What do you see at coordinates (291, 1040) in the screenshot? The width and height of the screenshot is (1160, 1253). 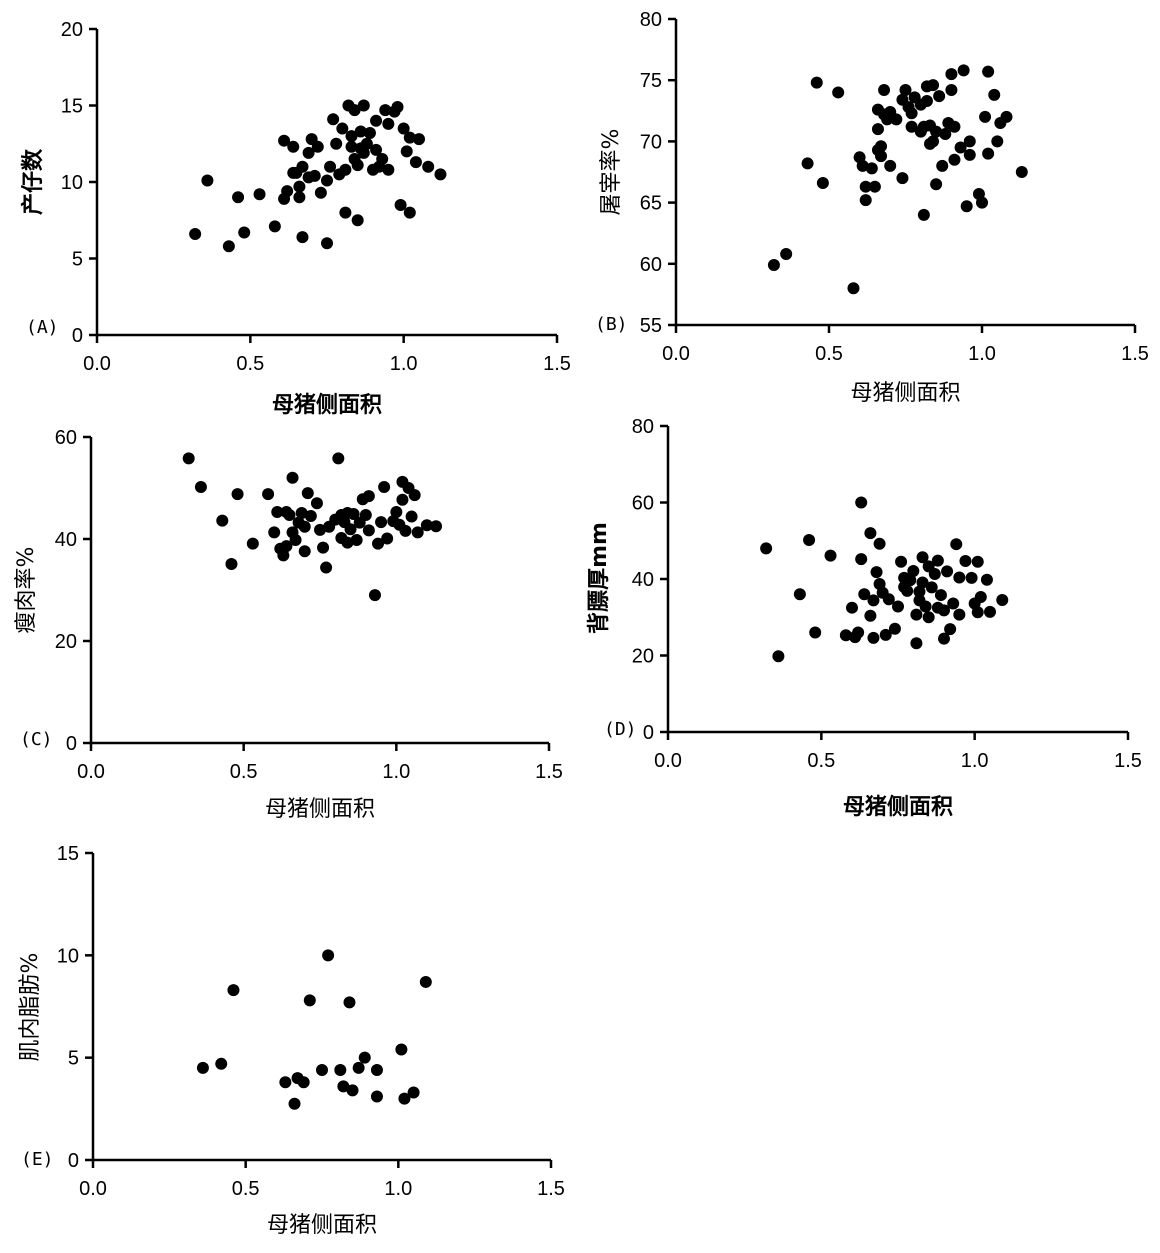 I see `scatter-panel-e: 0.0 0.5 1.0 1.5 0 5 10 15 母猪侧面积 肌内脂肪% (E)` at bounding box center [291, 1040].